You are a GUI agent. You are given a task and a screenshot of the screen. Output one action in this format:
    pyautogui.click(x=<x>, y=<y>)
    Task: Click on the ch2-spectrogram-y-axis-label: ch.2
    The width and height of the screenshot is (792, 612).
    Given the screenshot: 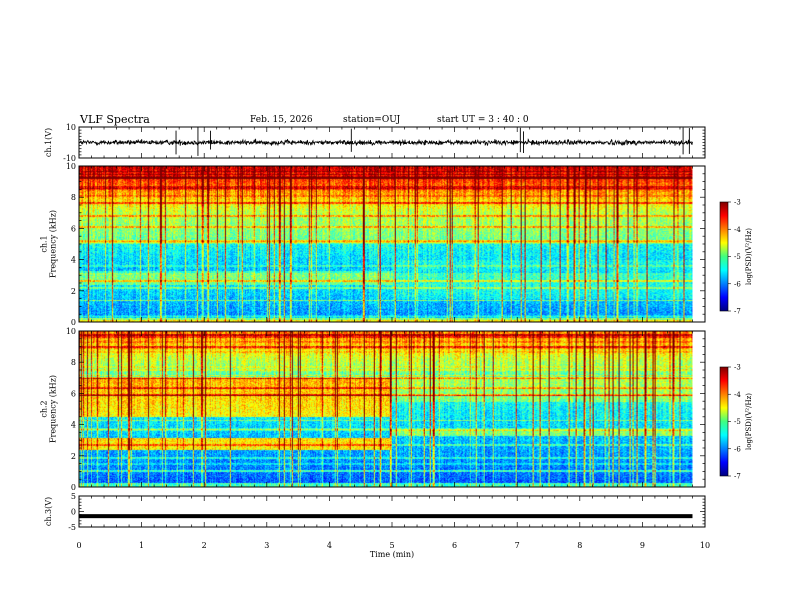 What is the action you would take?
    pyautogui.click(x=44, y=408)
    